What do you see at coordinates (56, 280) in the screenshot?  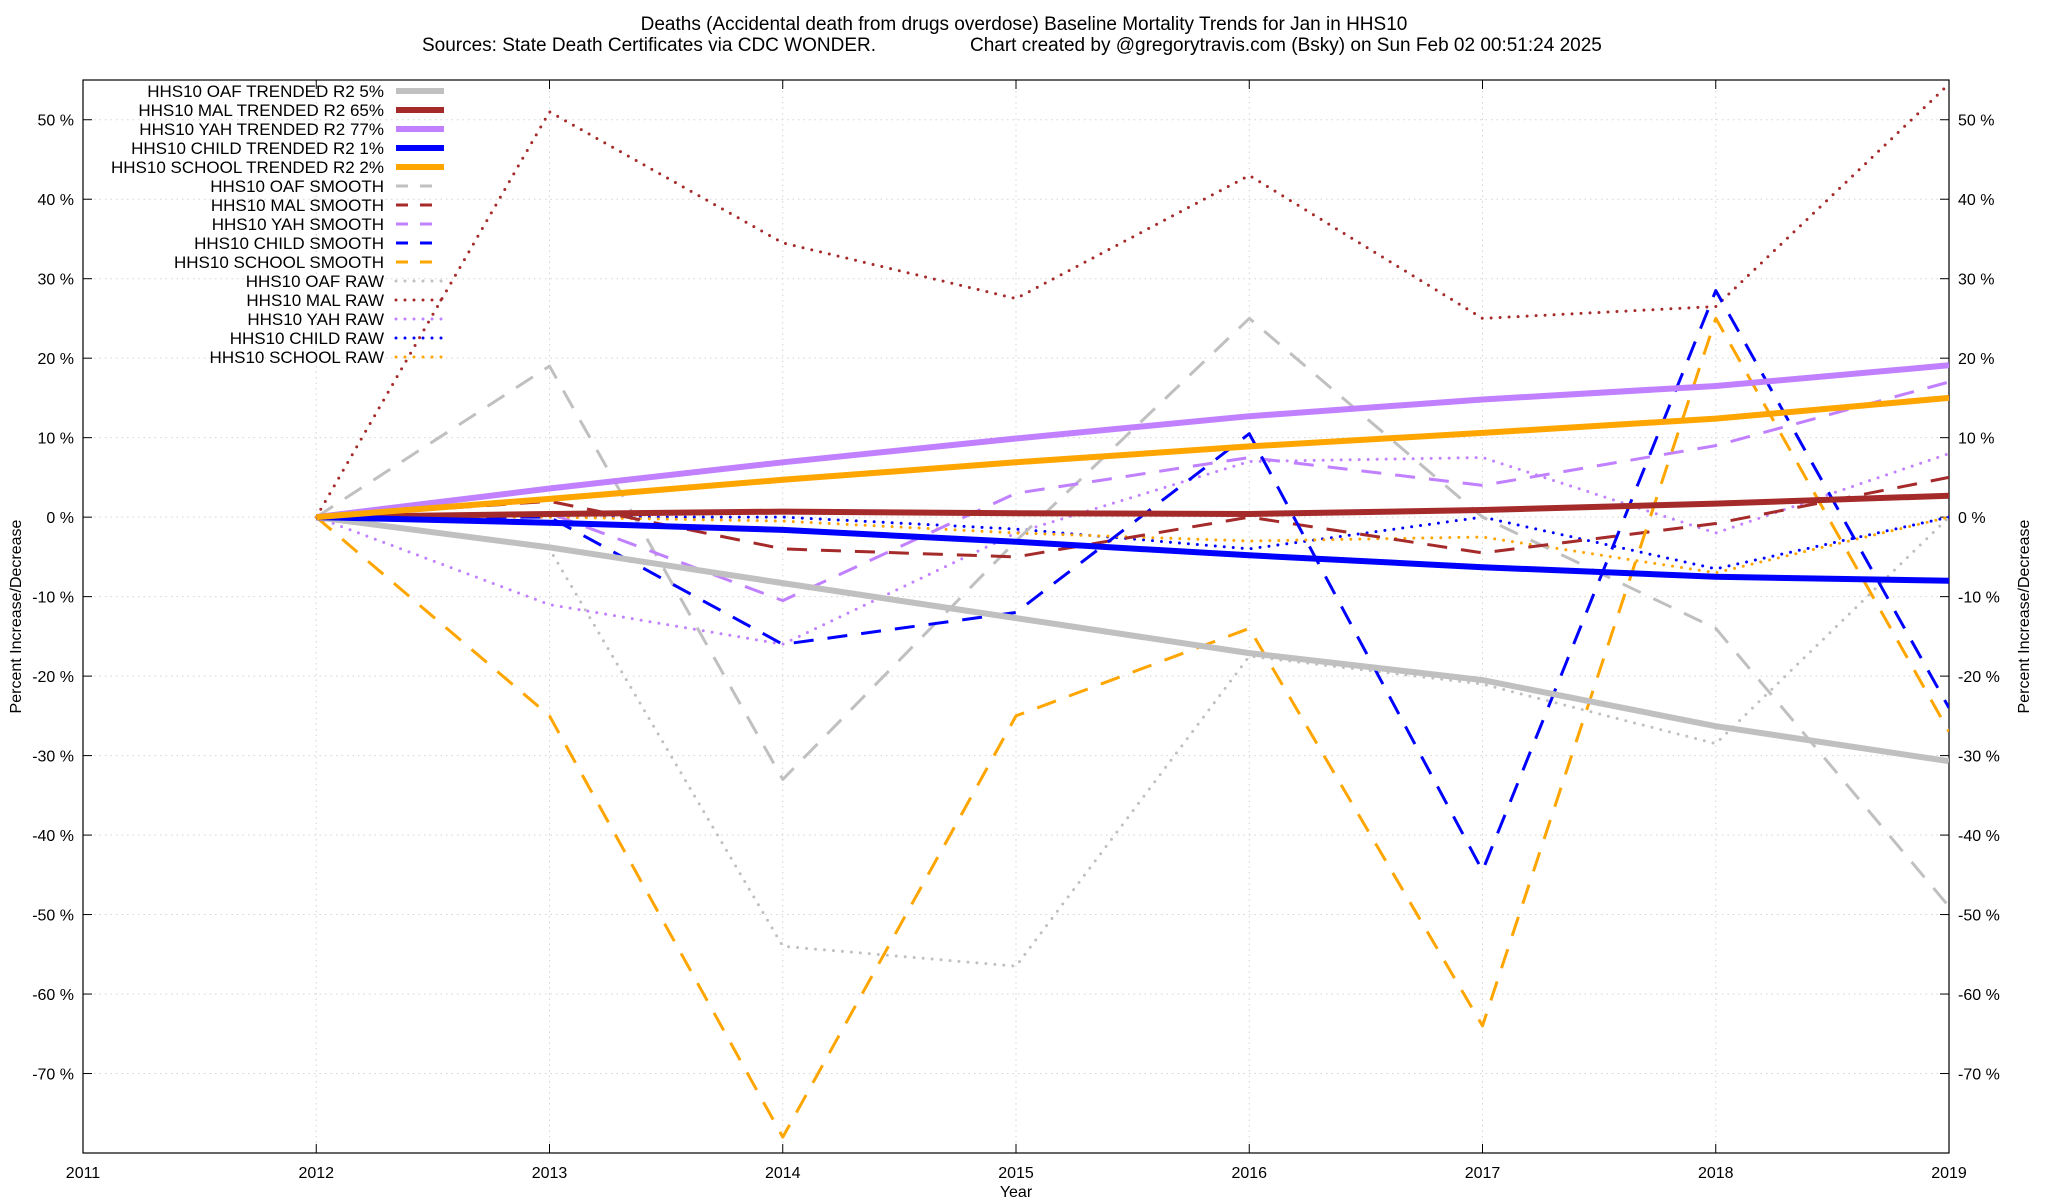 I see `y-tick-label: 30 %` at bounding box center [56, 280].